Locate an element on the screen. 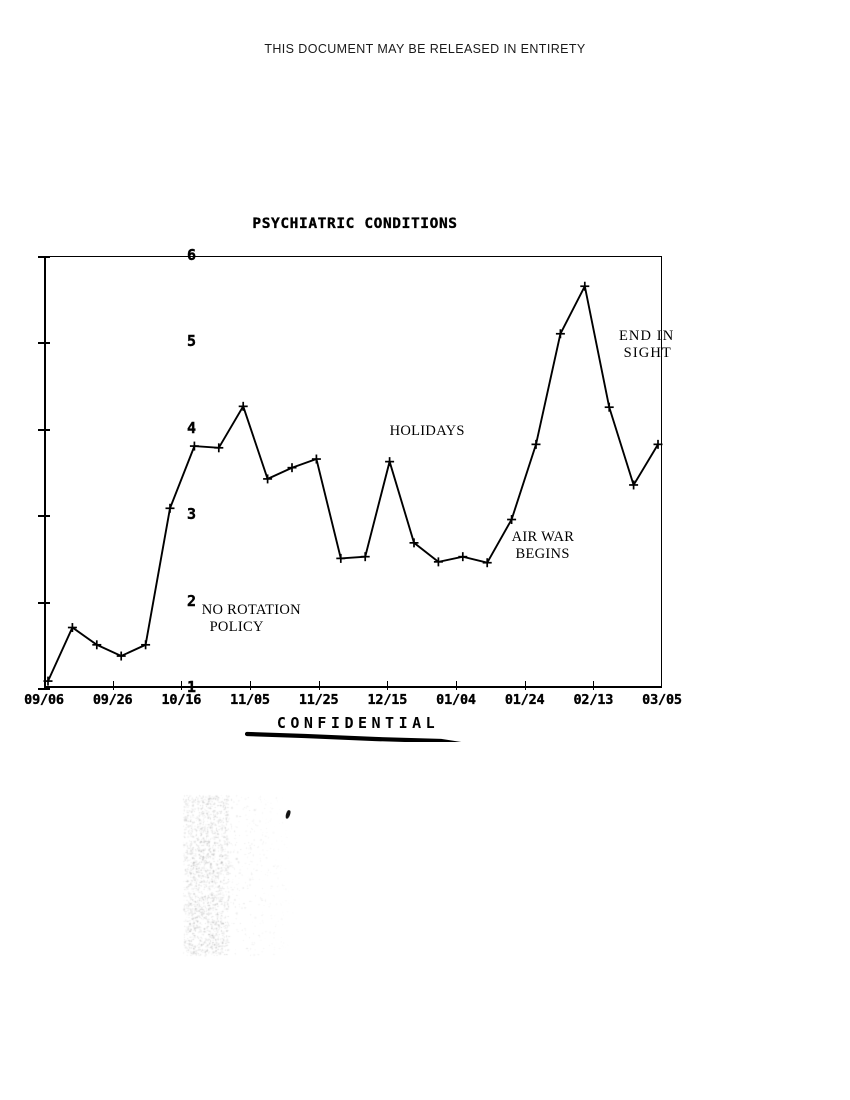 This screenshot has height=1100, width=850. x-tick-label: 03/05 is located at coordinates (662, 700).